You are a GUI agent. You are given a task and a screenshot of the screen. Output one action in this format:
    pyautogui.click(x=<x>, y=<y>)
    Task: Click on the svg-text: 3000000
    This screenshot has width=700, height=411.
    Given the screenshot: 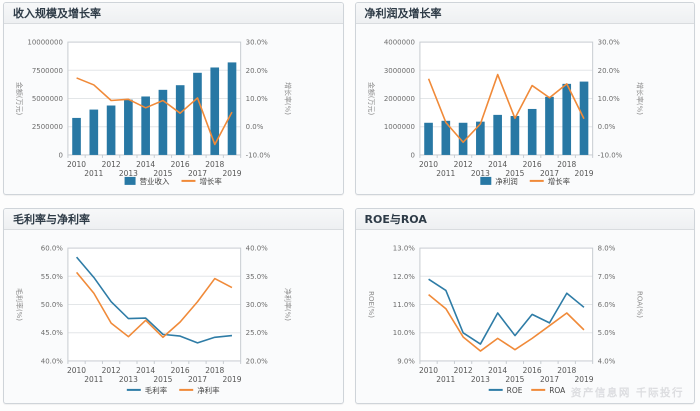 What is the action you would take?
    pyautogui.click(x=398, y=71)
    